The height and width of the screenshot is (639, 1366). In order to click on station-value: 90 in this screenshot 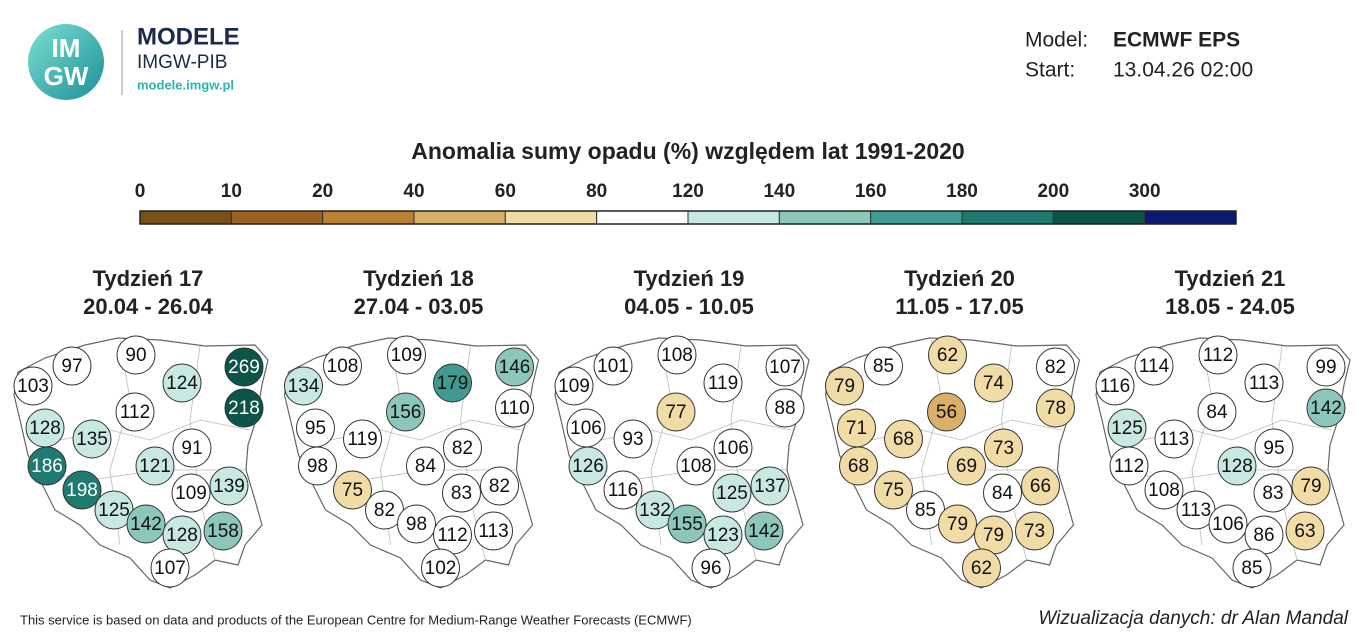, I will do `click(135, 355)`.